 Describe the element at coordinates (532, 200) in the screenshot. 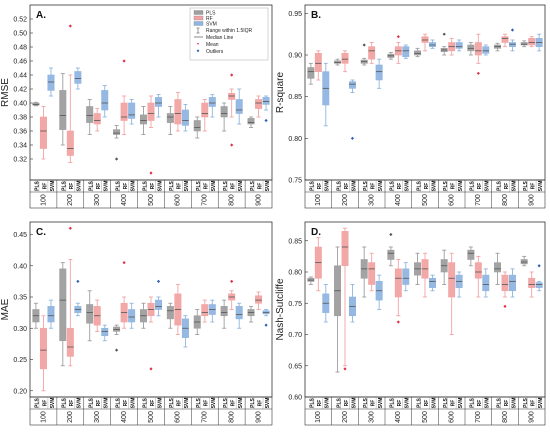

I see `category-label: 900` at that location.